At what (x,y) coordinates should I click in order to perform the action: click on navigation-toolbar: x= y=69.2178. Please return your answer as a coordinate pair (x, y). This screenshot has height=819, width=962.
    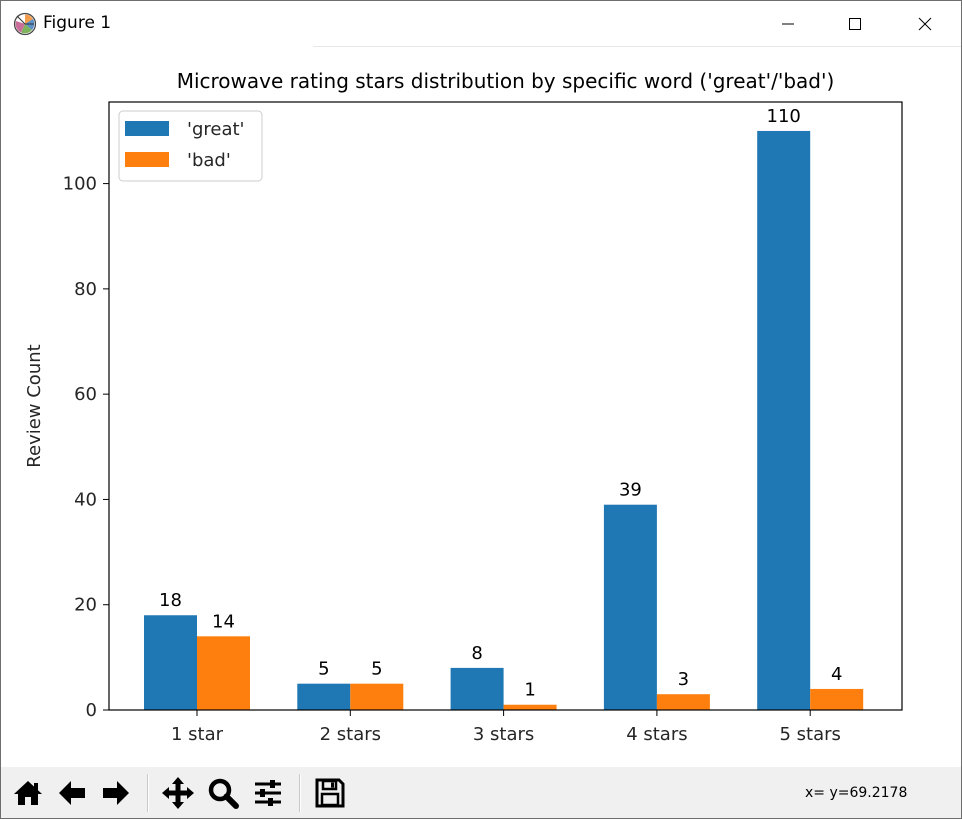
    Looking at the image, I should click on (481, 792).